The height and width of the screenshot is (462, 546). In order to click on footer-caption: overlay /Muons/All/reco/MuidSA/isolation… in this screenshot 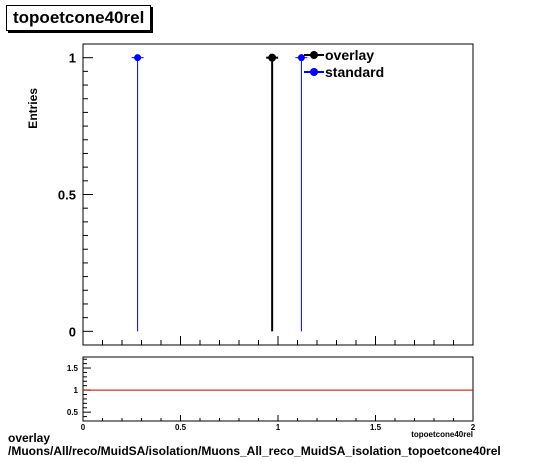, I will do `click(254, 445)`.